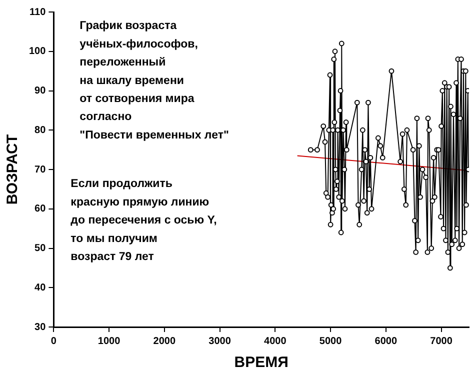  Describe the element at coordinates (261, 363) in the screenshot. I see `x-axis-title: ВРЕМЯ` at that location.